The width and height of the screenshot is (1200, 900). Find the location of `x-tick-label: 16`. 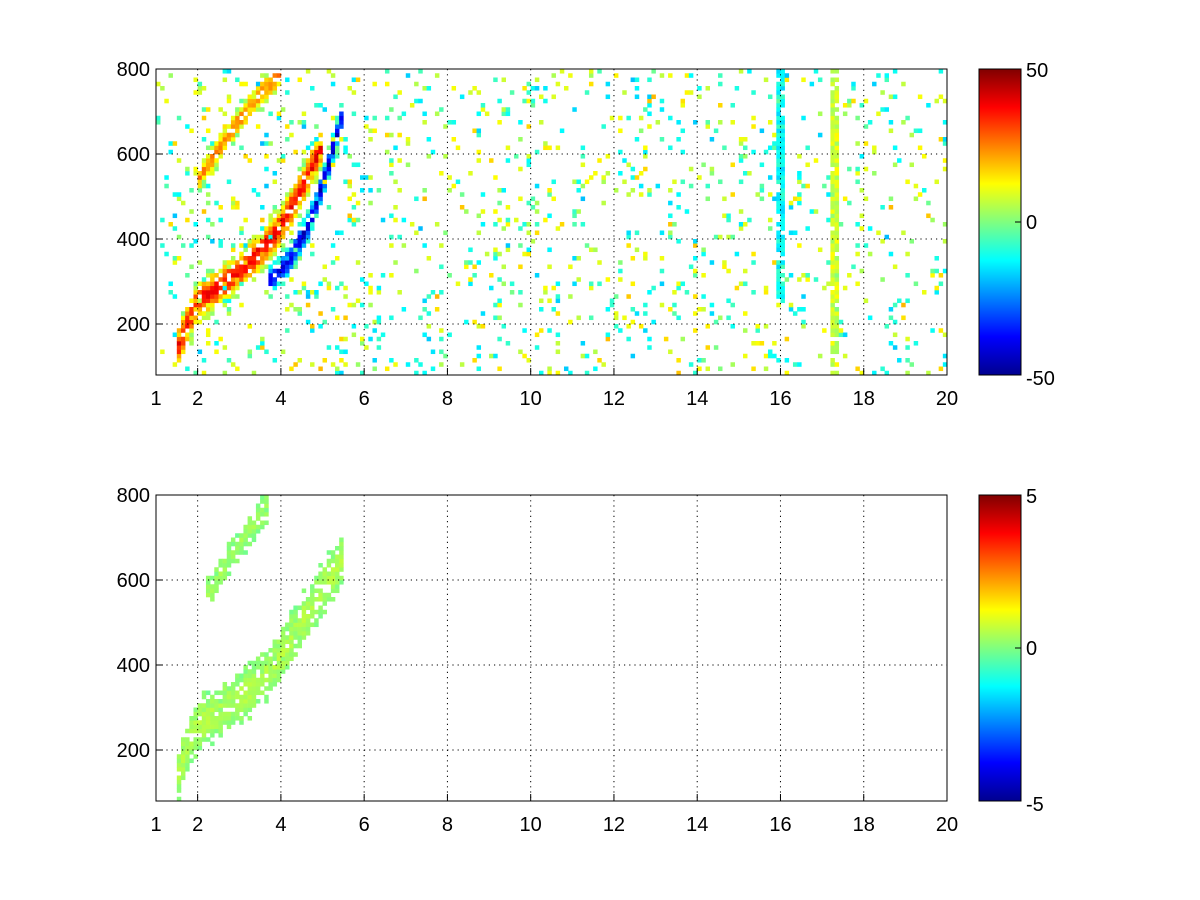

x-tick-label: 16 is located at coordinates (780, 399).